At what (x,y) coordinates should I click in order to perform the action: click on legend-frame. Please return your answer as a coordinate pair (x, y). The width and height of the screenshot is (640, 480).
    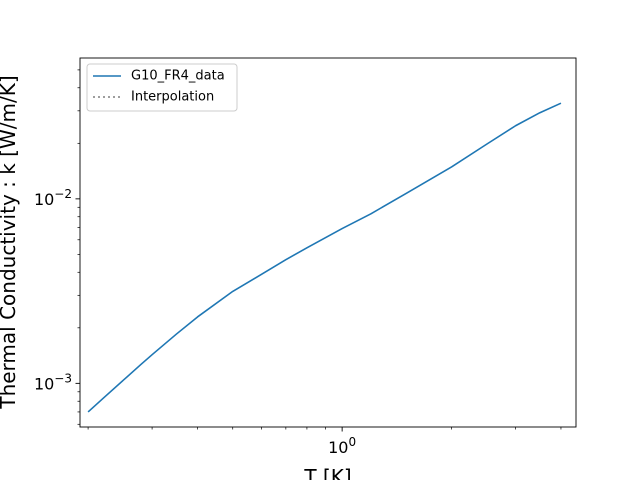
    Looking at the image, I should click on (162, 87).